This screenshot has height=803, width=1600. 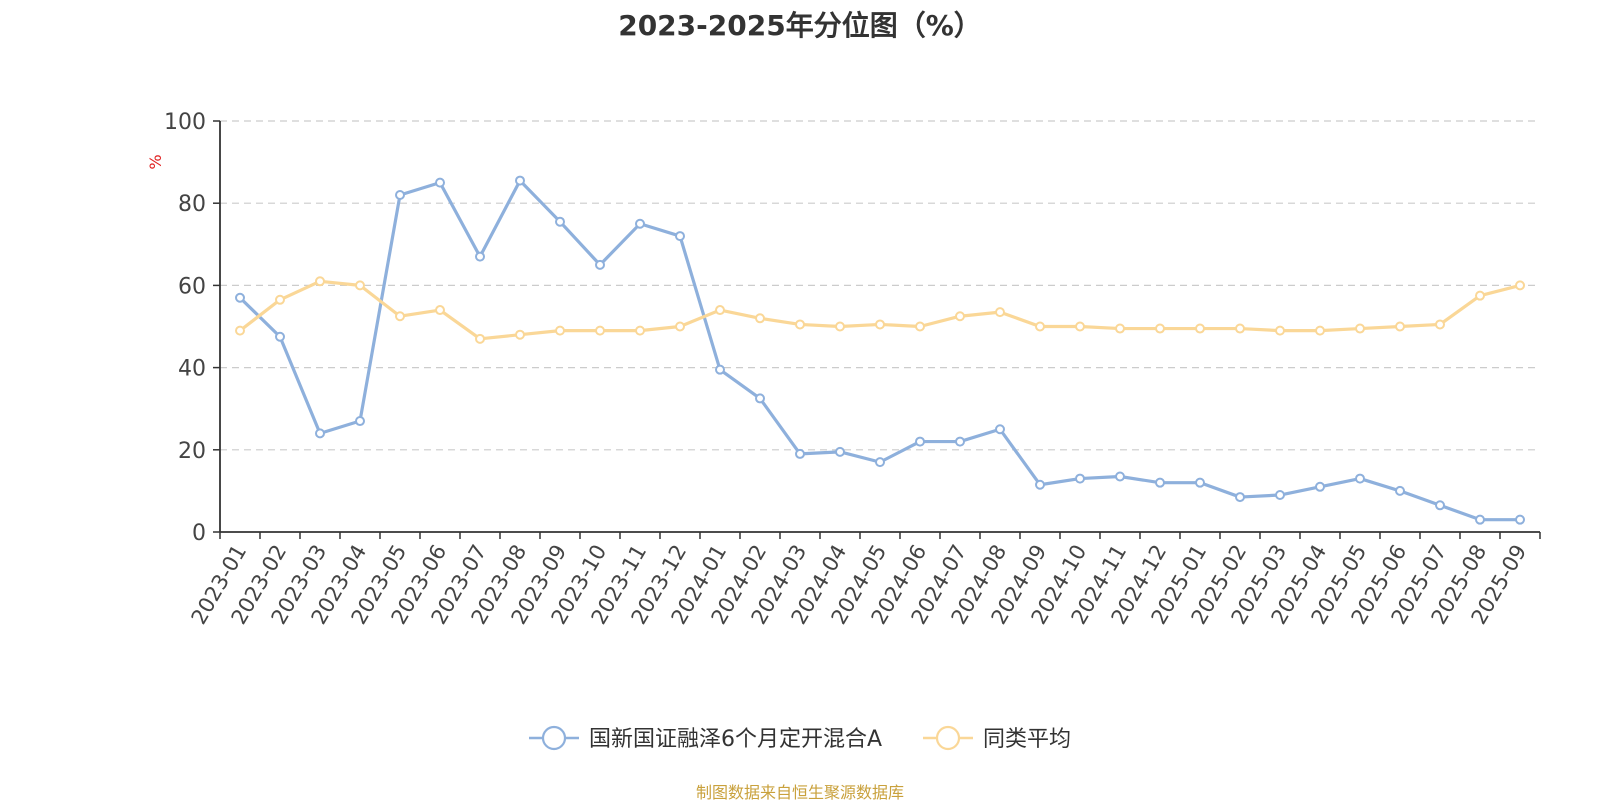 What do you see at coordinates (185, 122) in the screenshot?
I see `y-tick-label: 100` at bounding box center [185, 122].